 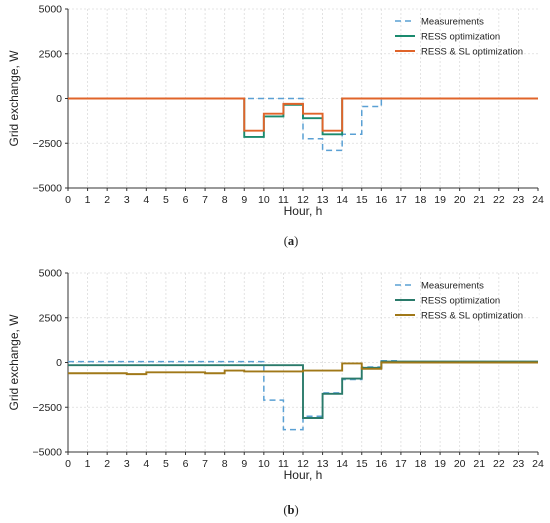 What do you see at coordinates (291, 241) in the screenshot?
I see `panel-caption: (a)` at bounding box center [291, 241].